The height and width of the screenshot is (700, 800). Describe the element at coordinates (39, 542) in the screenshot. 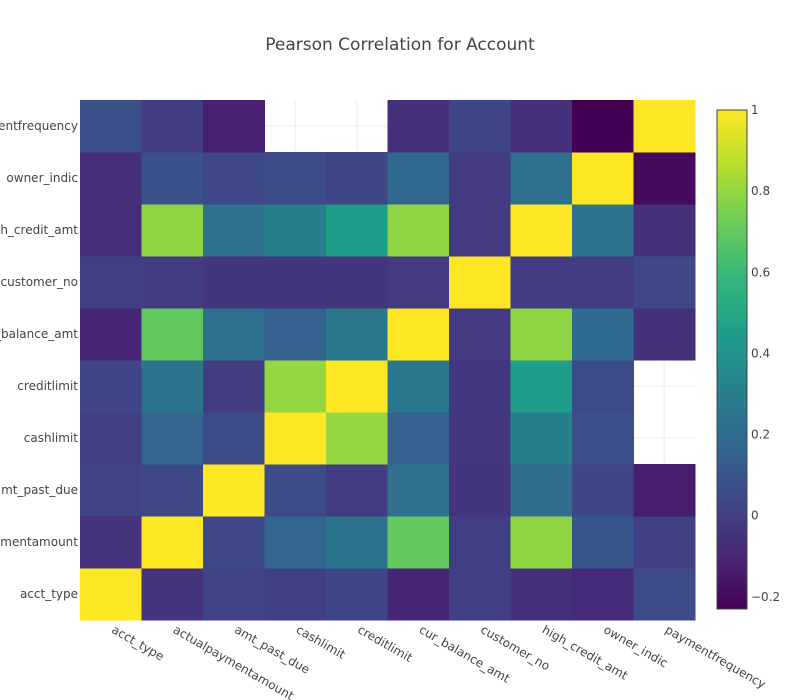

I see `y-tick-label: ymentamount` at that location.